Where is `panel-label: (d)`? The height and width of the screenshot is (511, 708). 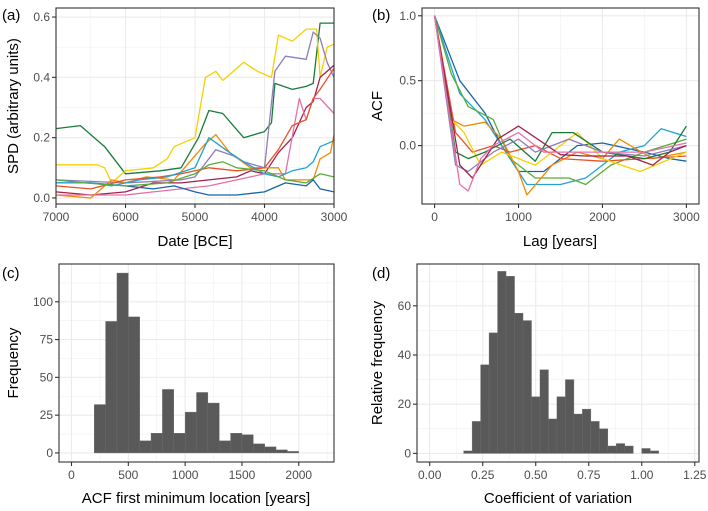
panel-label: (d) is located at coordinates (381, 273).